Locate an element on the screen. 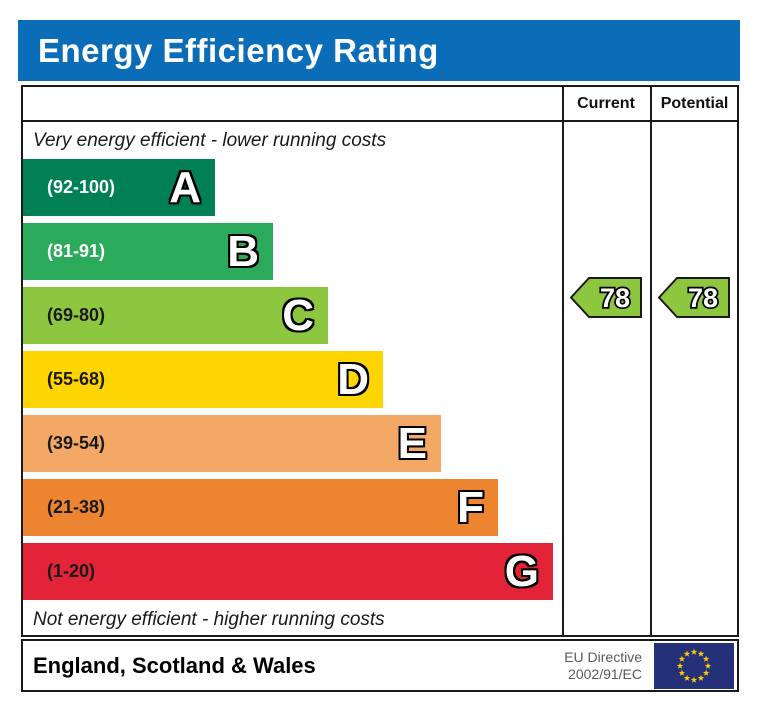 The height and width of the screenshot is (715, 760). band-a: (92-100) A is located at coordinates (119, 187).